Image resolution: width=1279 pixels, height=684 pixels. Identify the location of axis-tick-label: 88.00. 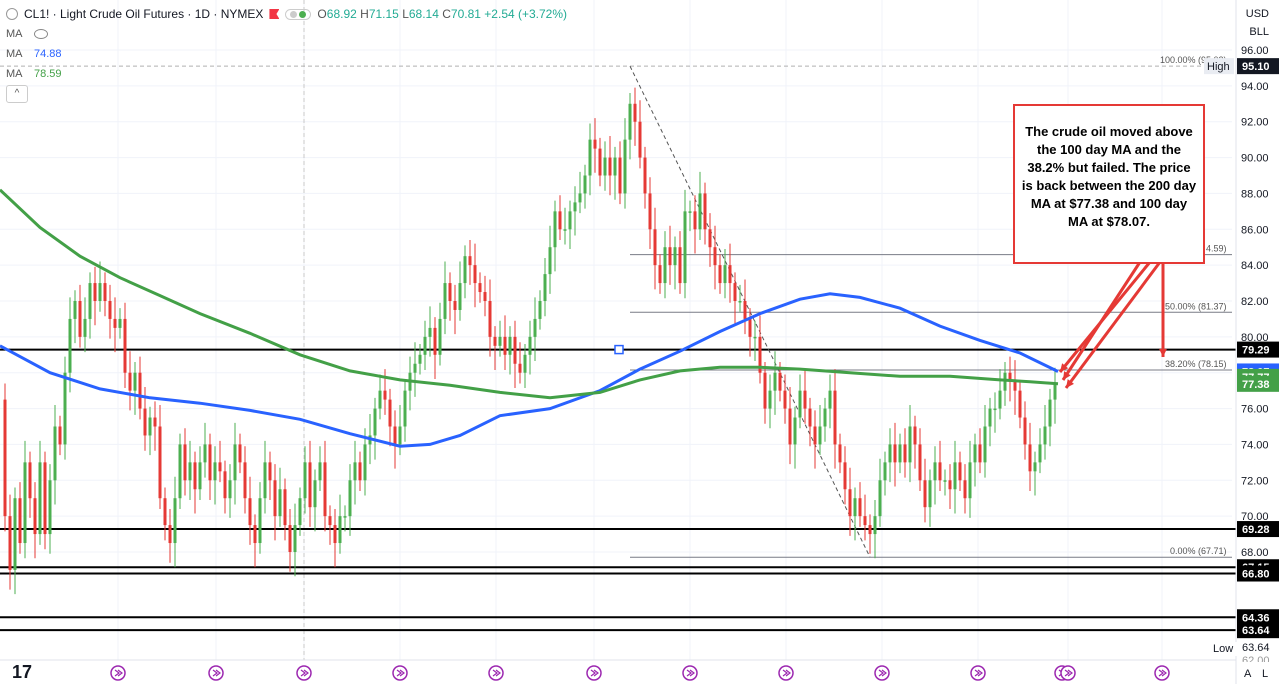
(1255, 194).